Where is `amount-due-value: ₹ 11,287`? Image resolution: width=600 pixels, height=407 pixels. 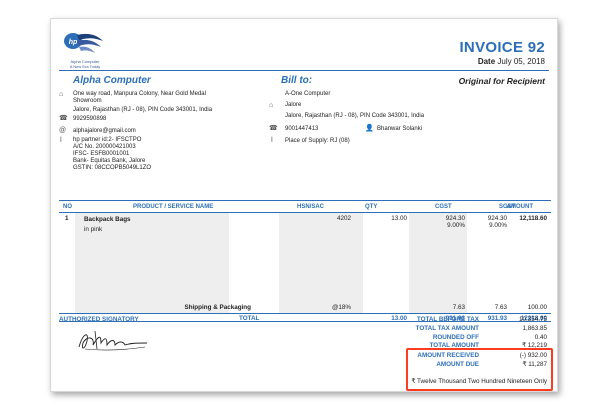
amount-due-value: ₹ 11,287 is located at coordinates (534, 364).